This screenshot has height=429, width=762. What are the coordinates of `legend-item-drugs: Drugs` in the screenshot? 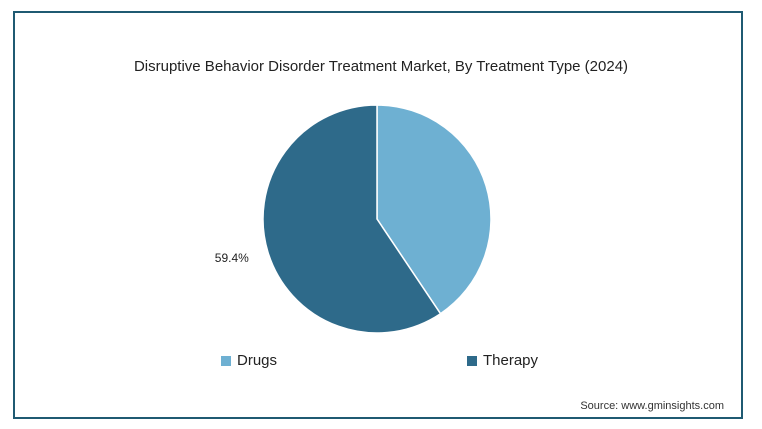 It's located at (249, 360).